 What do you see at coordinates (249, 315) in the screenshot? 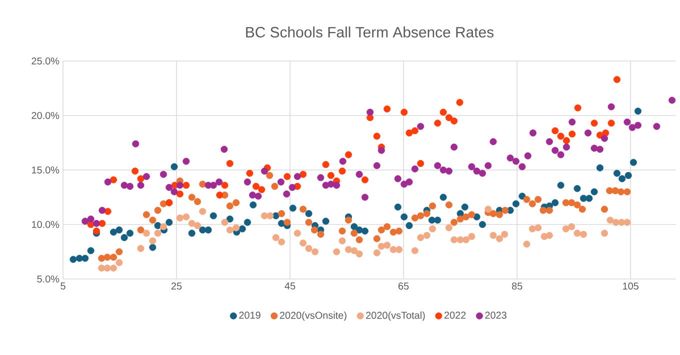
I see `legend-label: 2019` at bounding box center [249, 315].